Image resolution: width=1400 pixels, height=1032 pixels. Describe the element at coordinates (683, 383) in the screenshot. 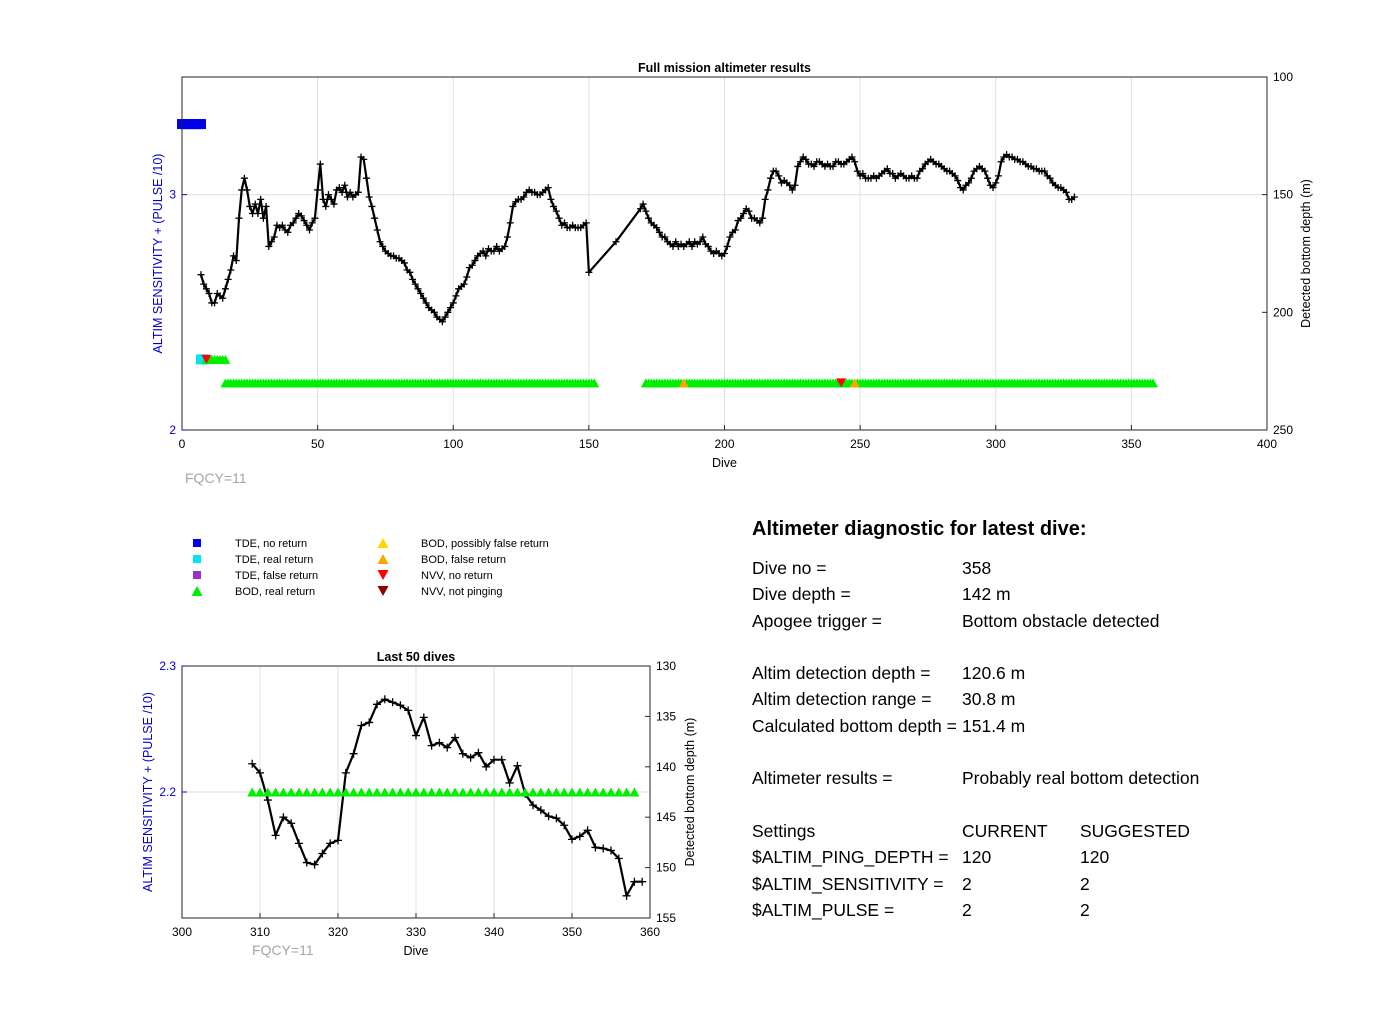

I see `main-series-bod-false-return-marker` at that location.